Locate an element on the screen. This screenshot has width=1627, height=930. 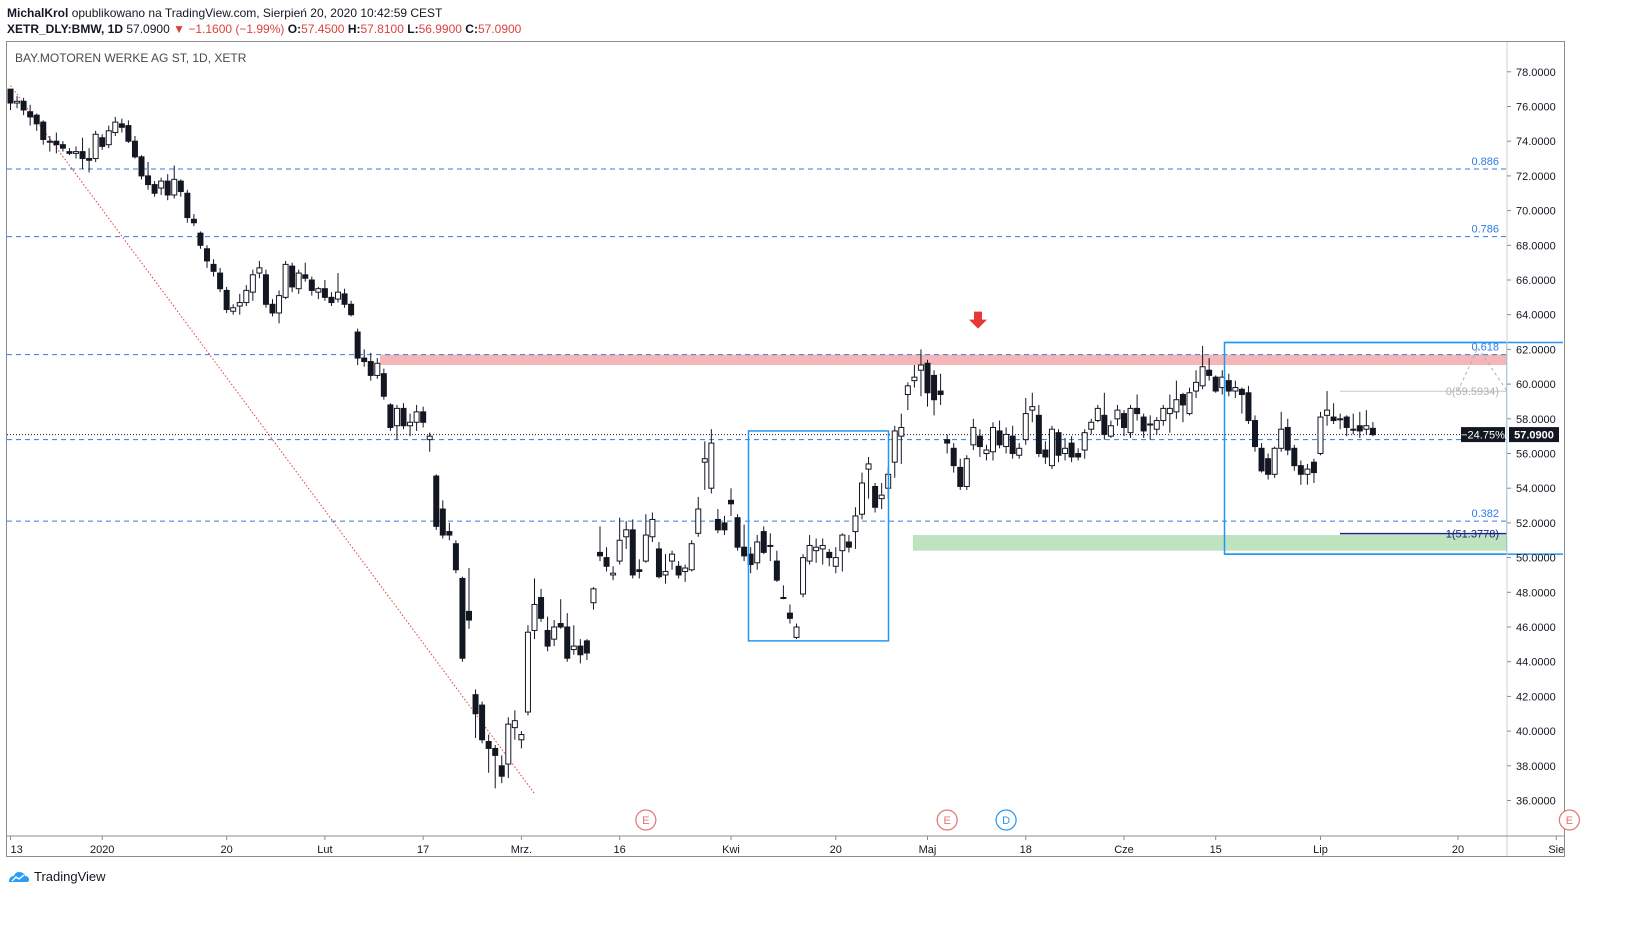
brand-name: TradingView is located at coordinates (70, 876).